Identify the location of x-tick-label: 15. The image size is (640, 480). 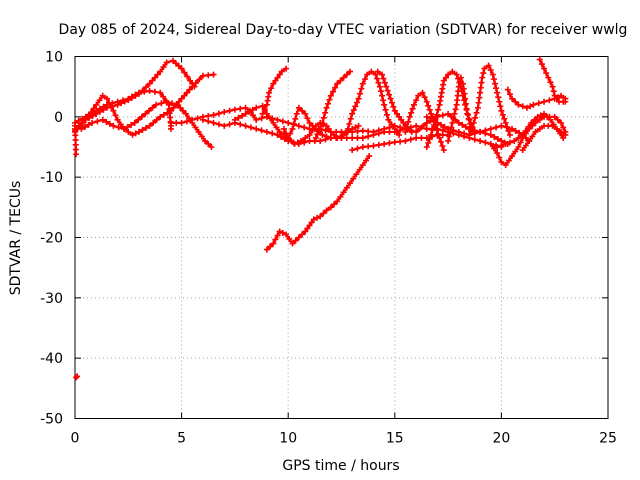
(395, 439).